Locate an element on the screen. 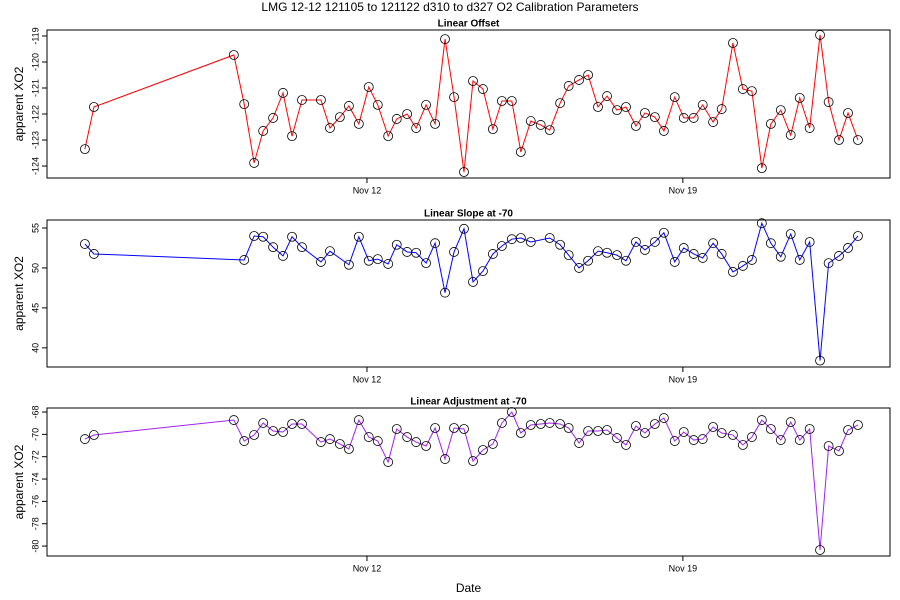  y-tick-label: -121 is located at coordinates (35, 88).